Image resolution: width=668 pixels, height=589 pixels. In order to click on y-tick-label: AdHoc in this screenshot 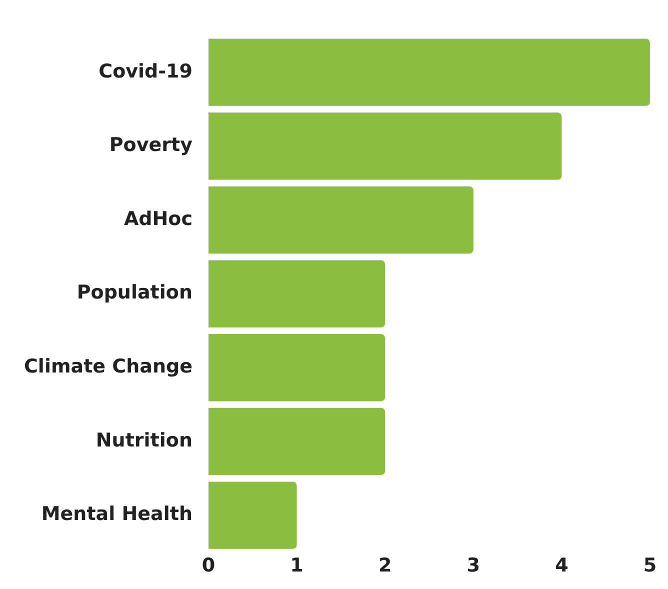, I will do `click(158, 219)`.